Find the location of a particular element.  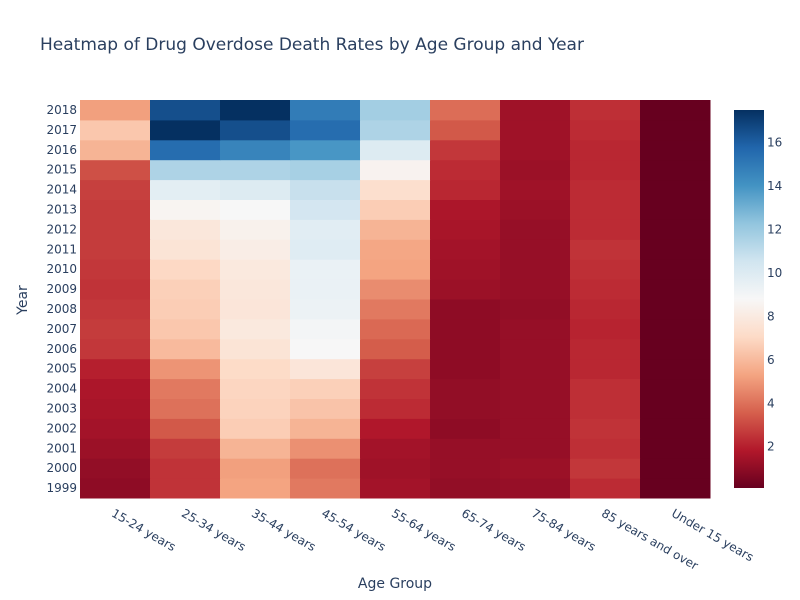

y-tick-label: 2002 is located at coordinates (61, 428).